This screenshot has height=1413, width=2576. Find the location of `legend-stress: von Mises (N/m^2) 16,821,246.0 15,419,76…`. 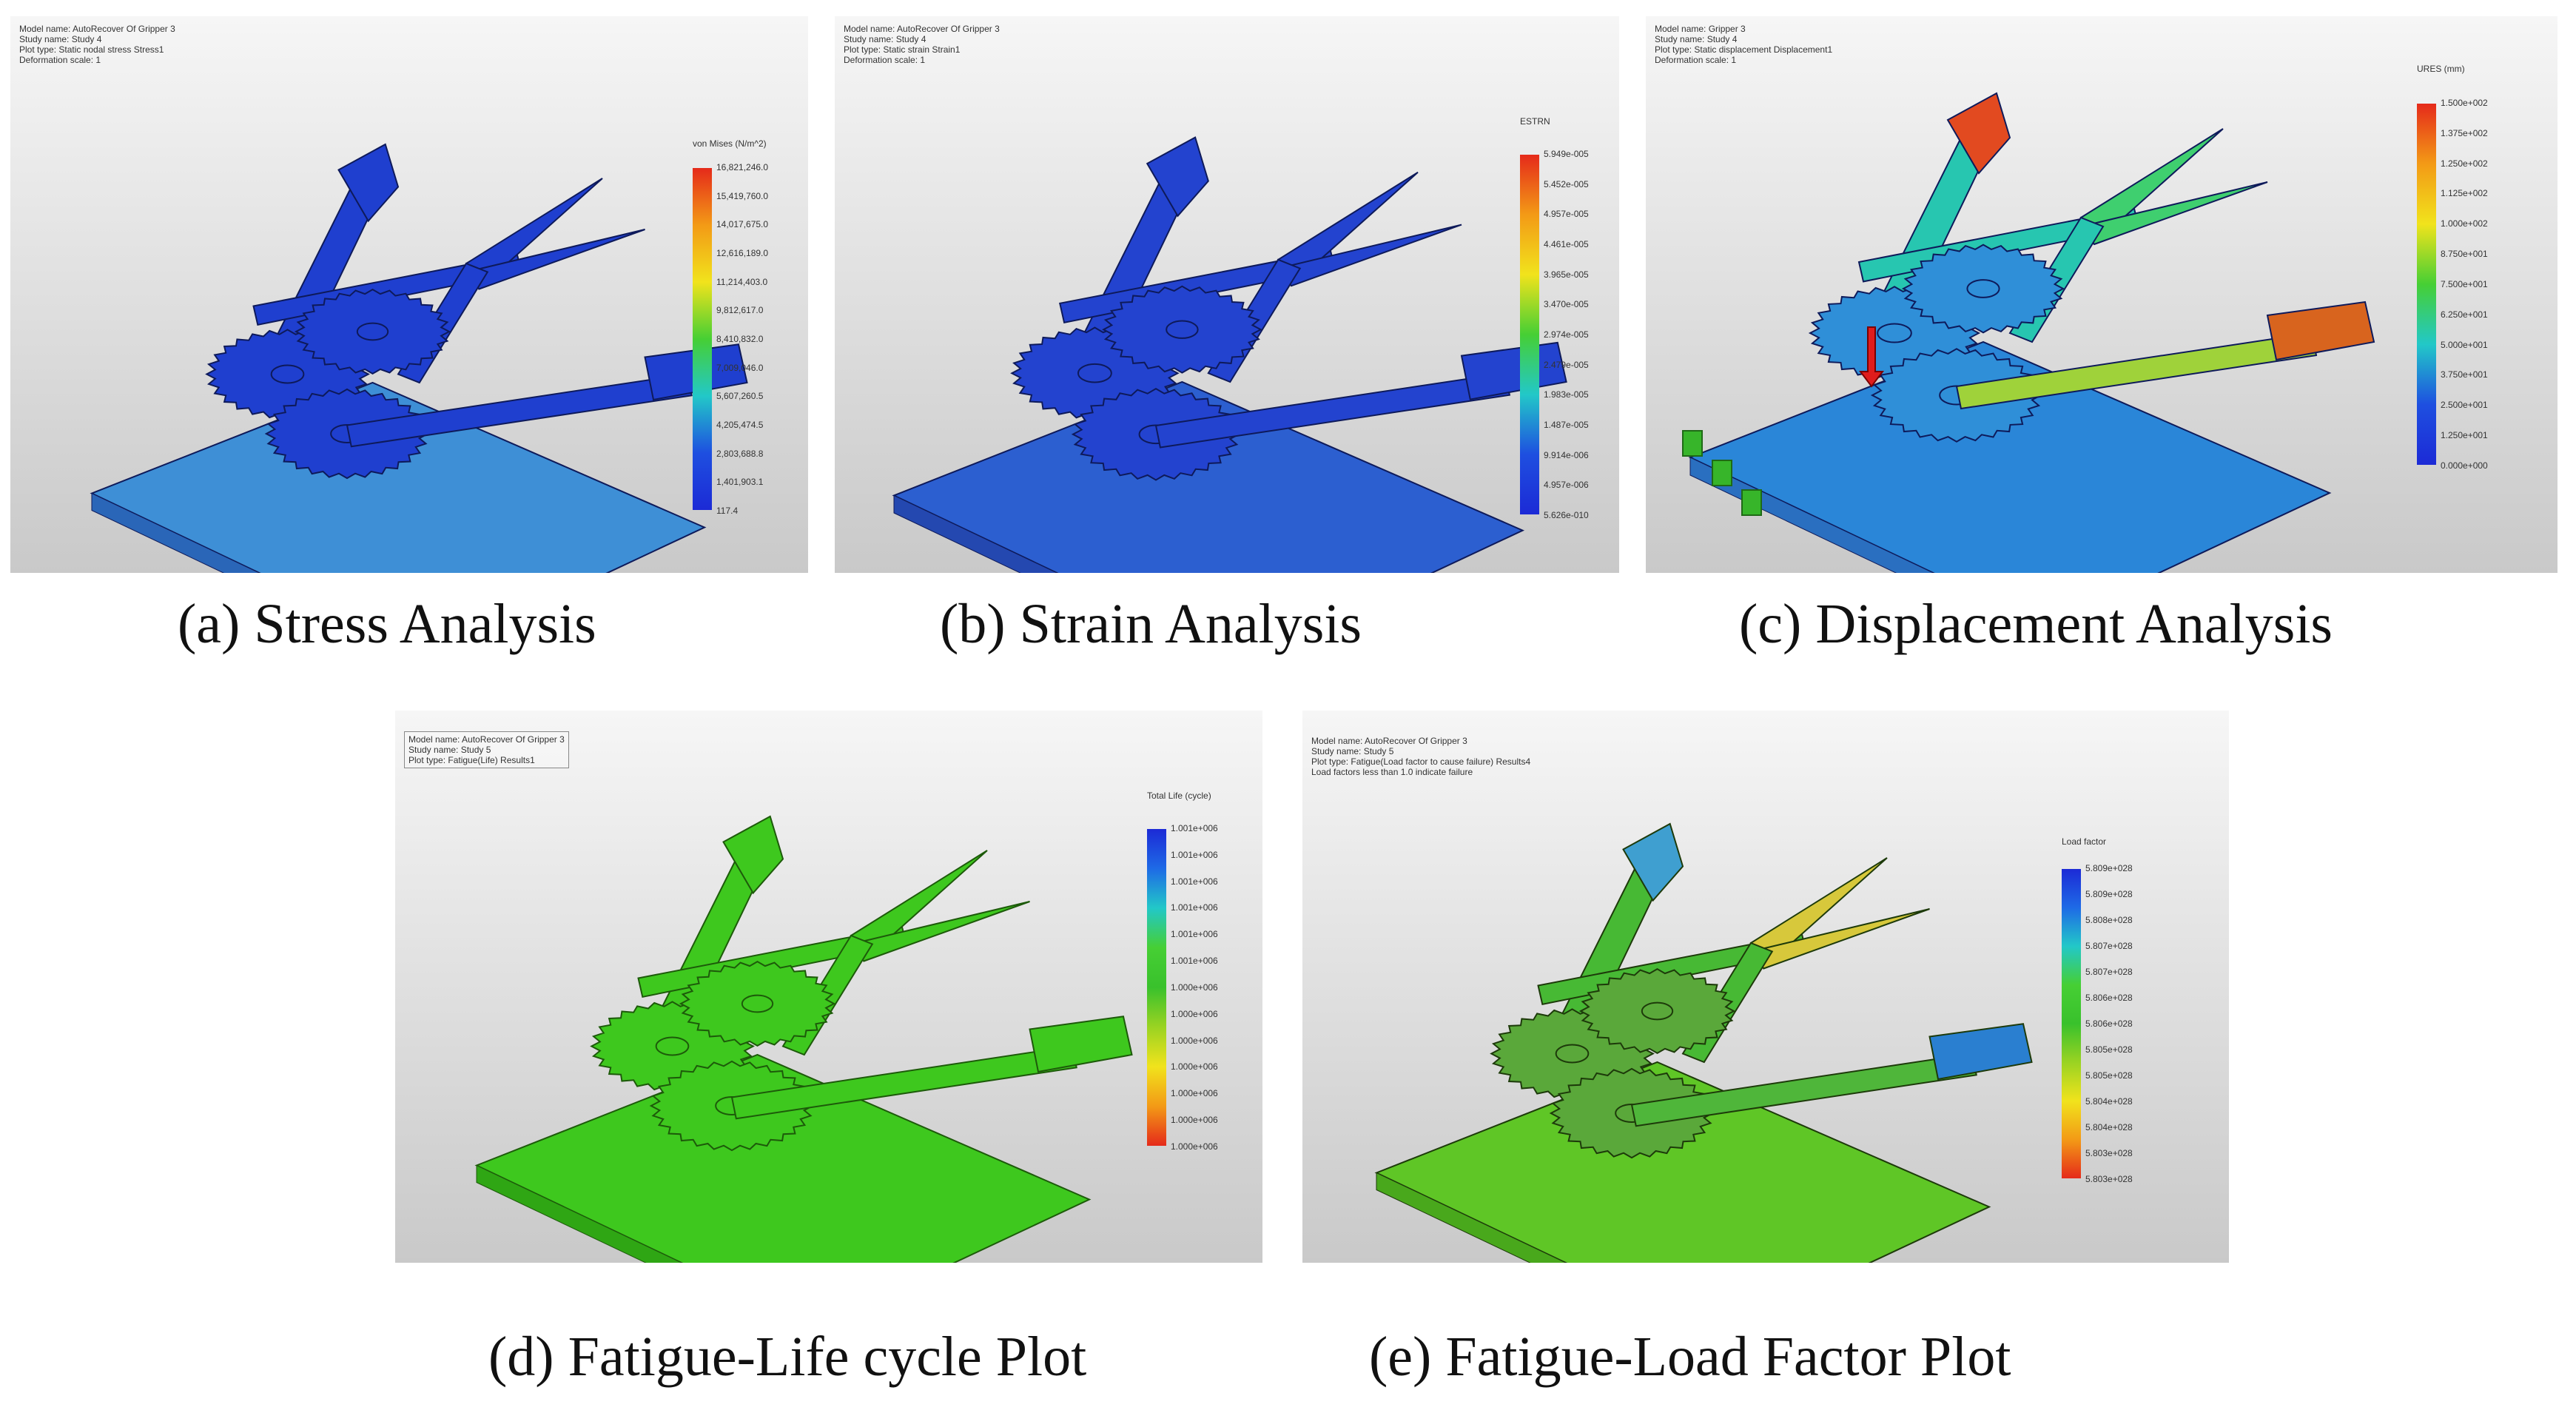

legend-stress: von Mises (N/m^2) 16,821,246.0 15,419,76… is located at coordinates (746, 338).